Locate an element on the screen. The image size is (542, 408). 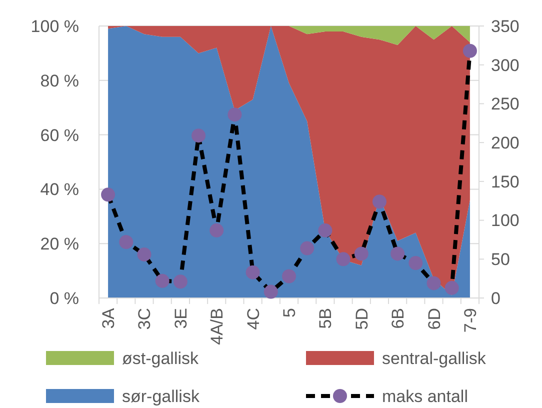
x-tick-label: 3E is located at coordinates (180, 318).